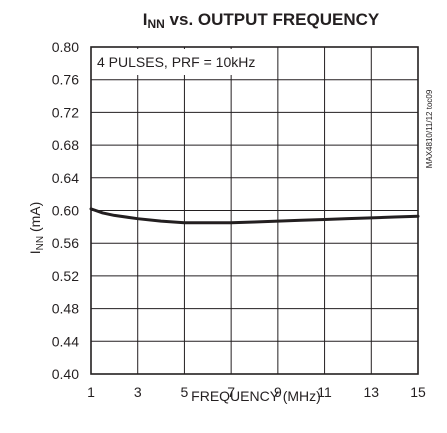 Image resolution: width=447 pixels, height=433 pixels. I want to click on y-tick-label: 0.80, so click(65, 47).